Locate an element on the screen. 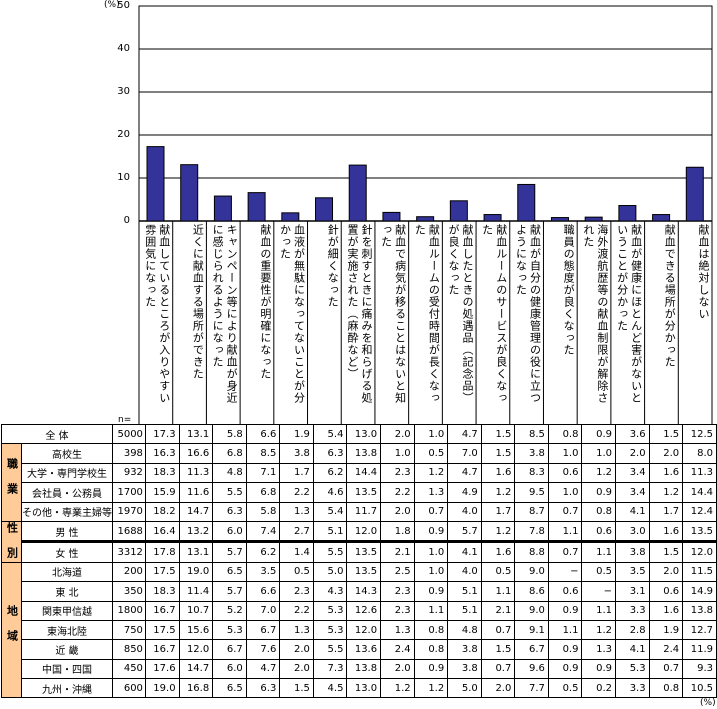  table-cell: 11.7 is located at coordinates (364, 511).